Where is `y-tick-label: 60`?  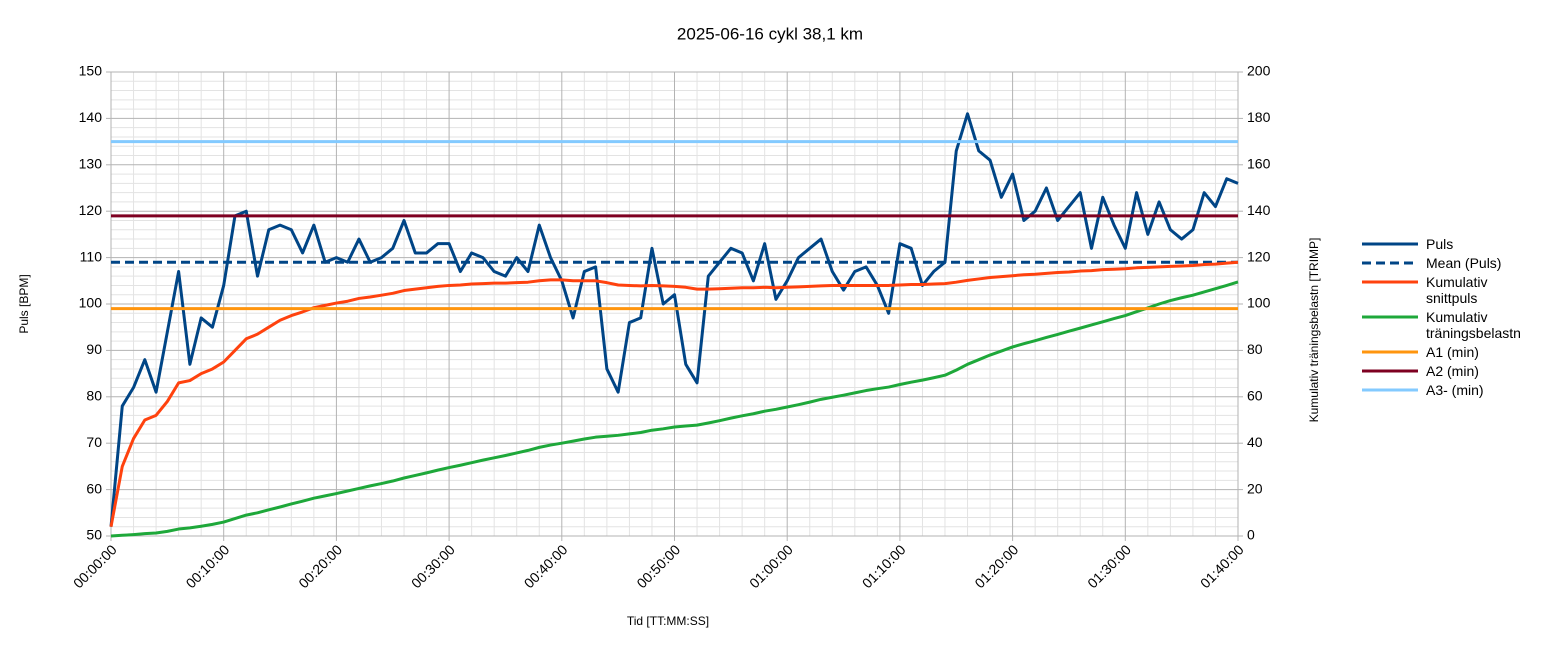
y-tick-label: 60 is located at coordinates (94, 488).